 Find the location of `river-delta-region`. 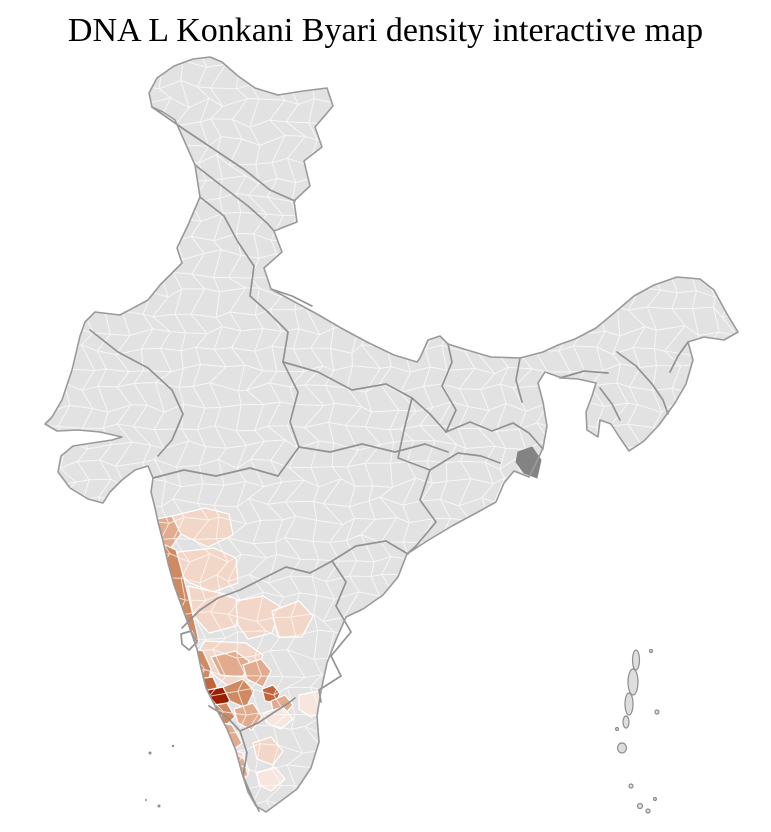

river-delta-region is located at coordinates (528, 462).